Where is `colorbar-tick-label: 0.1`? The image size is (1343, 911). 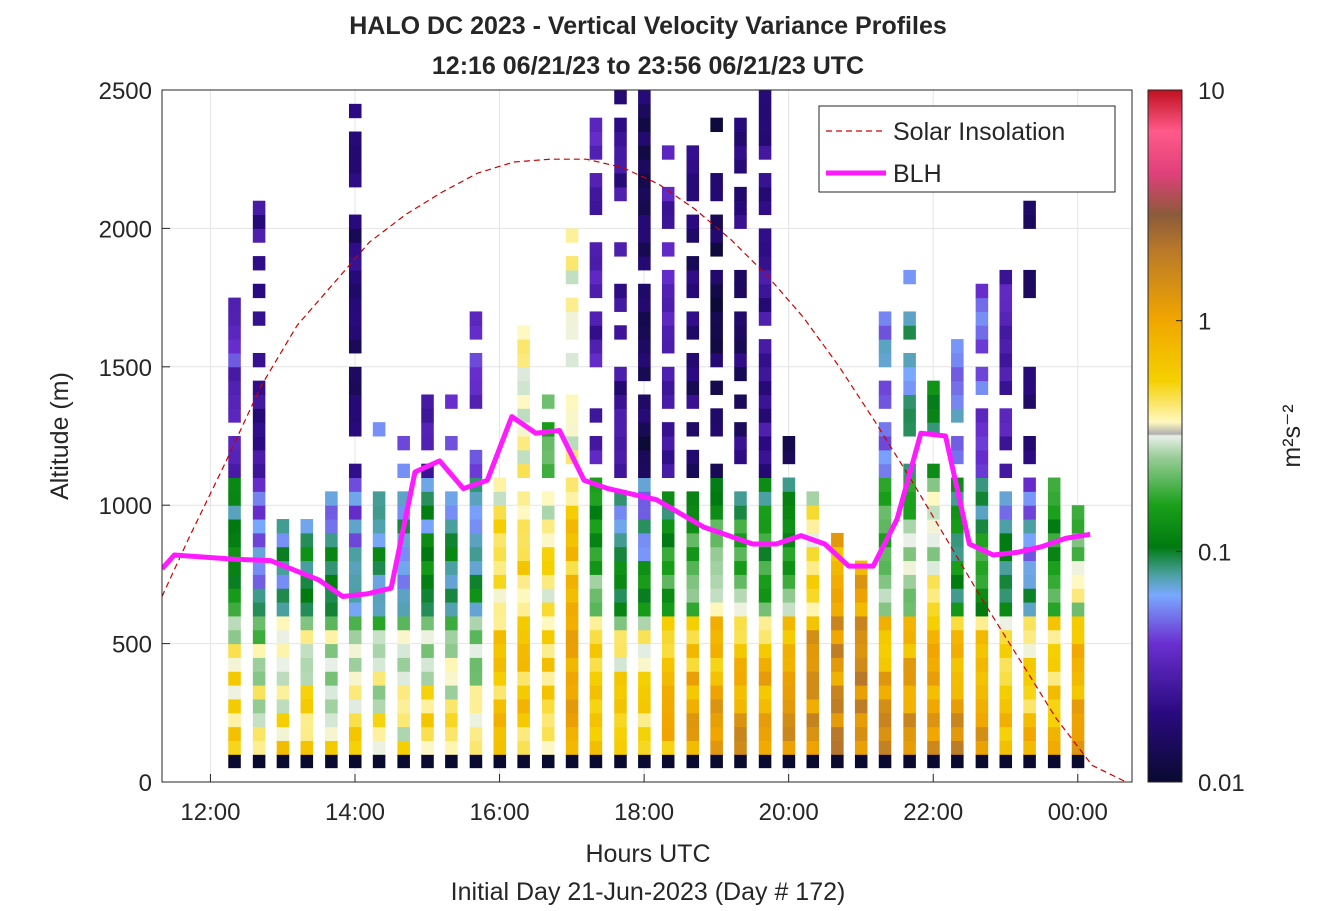 colorbar-tick-label: 0.1 is located at coordinates (1214, 552).